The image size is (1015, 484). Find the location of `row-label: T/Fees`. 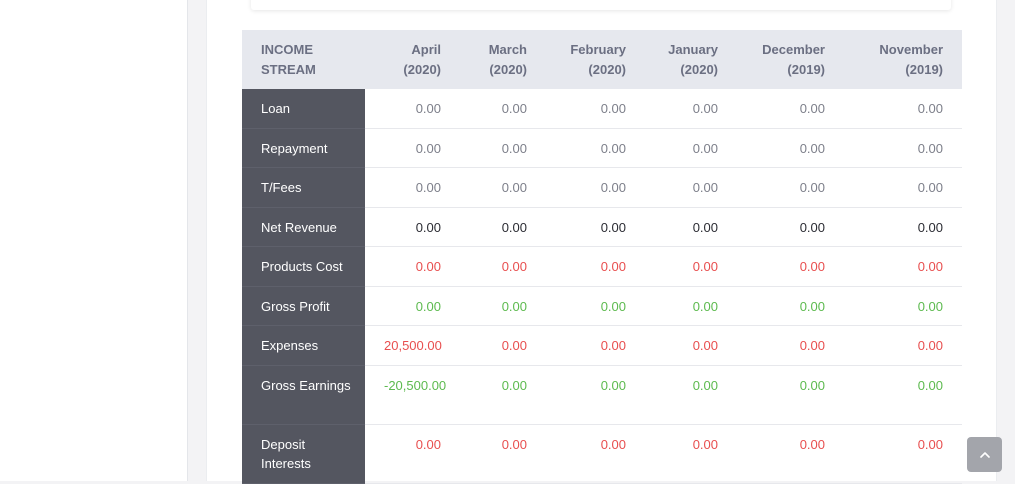

row-label: T/Fees is located at coordinates (303, 187).